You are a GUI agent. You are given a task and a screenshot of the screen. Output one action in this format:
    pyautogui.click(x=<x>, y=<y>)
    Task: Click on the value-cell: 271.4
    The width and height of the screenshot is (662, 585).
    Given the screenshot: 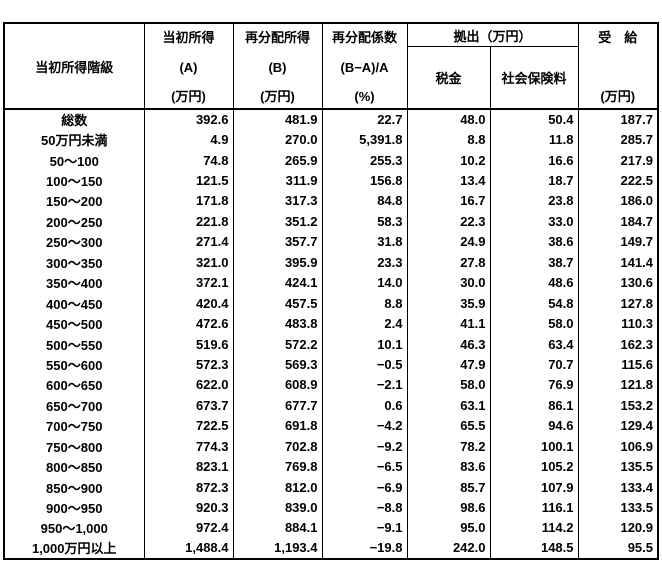 What is the action you would take?
    pyautogui.click(x=188, y=242)
    